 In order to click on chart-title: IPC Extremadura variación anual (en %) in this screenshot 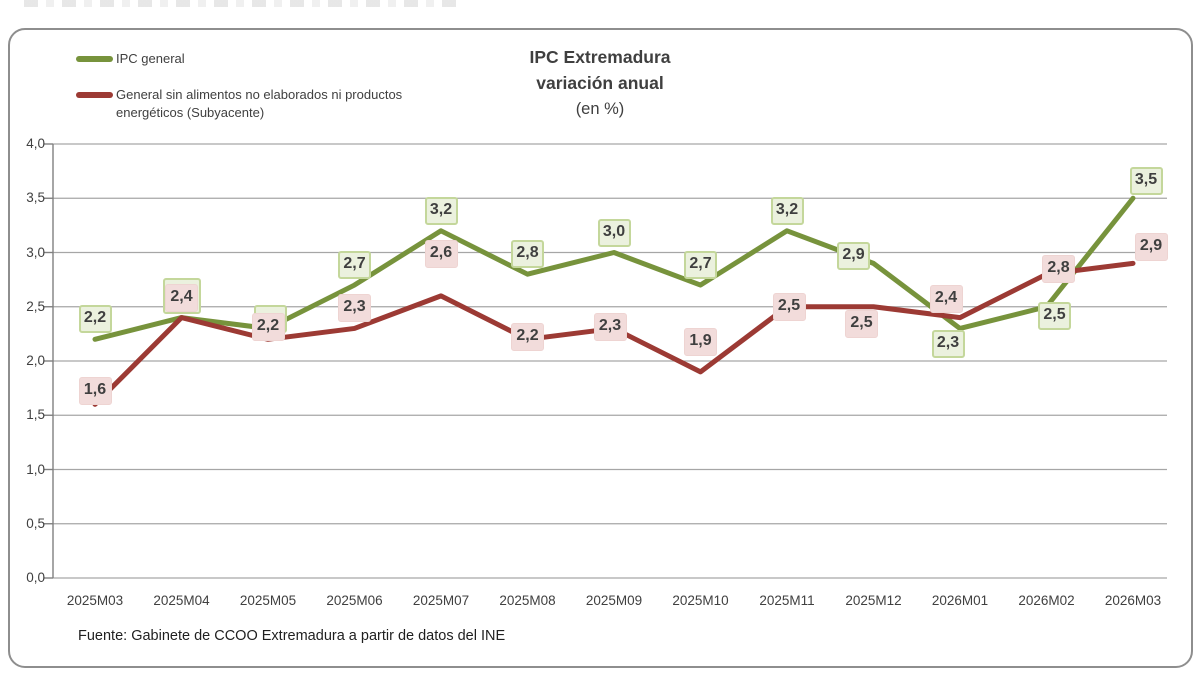, I will do `click(600, 83)`.